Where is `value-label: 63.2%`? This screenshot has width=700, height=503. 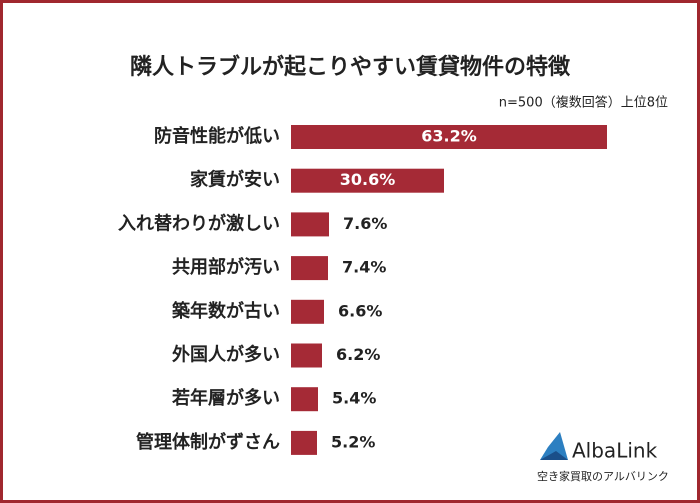 value-label: 63.2% is located at coordinates (449, 136).